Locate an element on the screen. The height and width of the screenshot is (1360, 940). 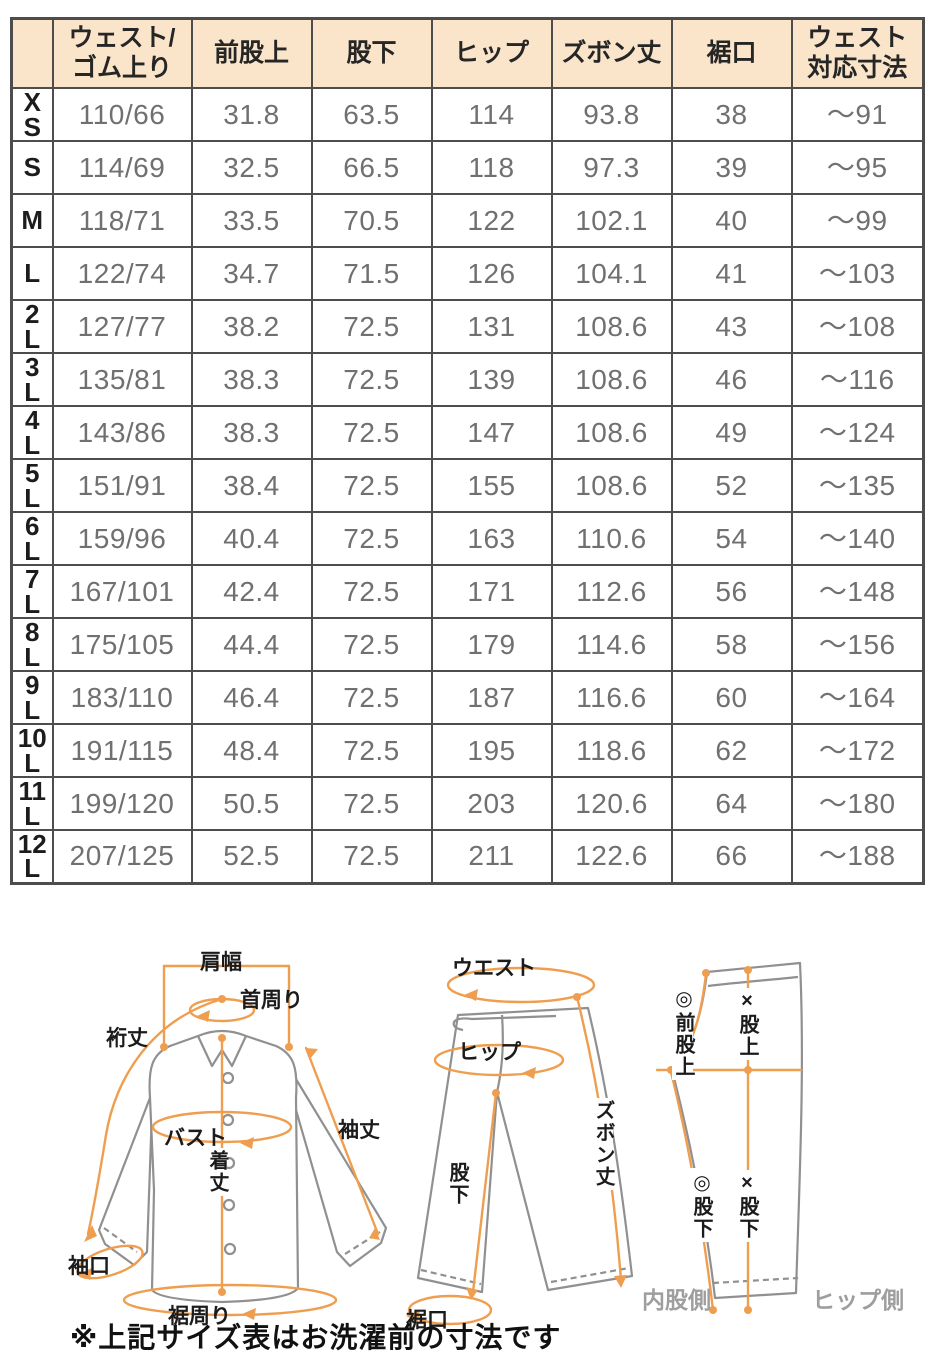
measurement-cell: 203 is located at coordinates (491, 803).